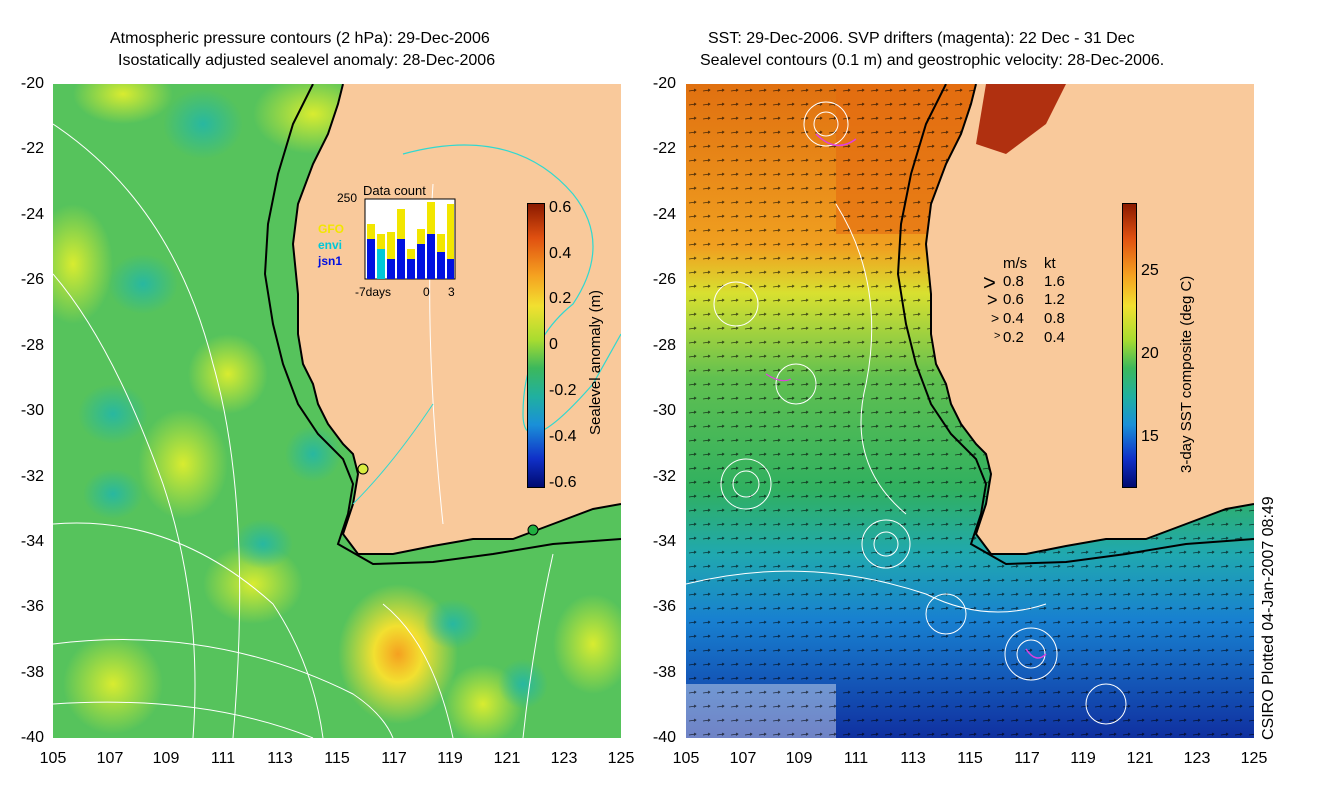  Describe the element at coordinates (1054, 299) in the screenshot. I see `velocity-legend-kt: 1.2` at that location.